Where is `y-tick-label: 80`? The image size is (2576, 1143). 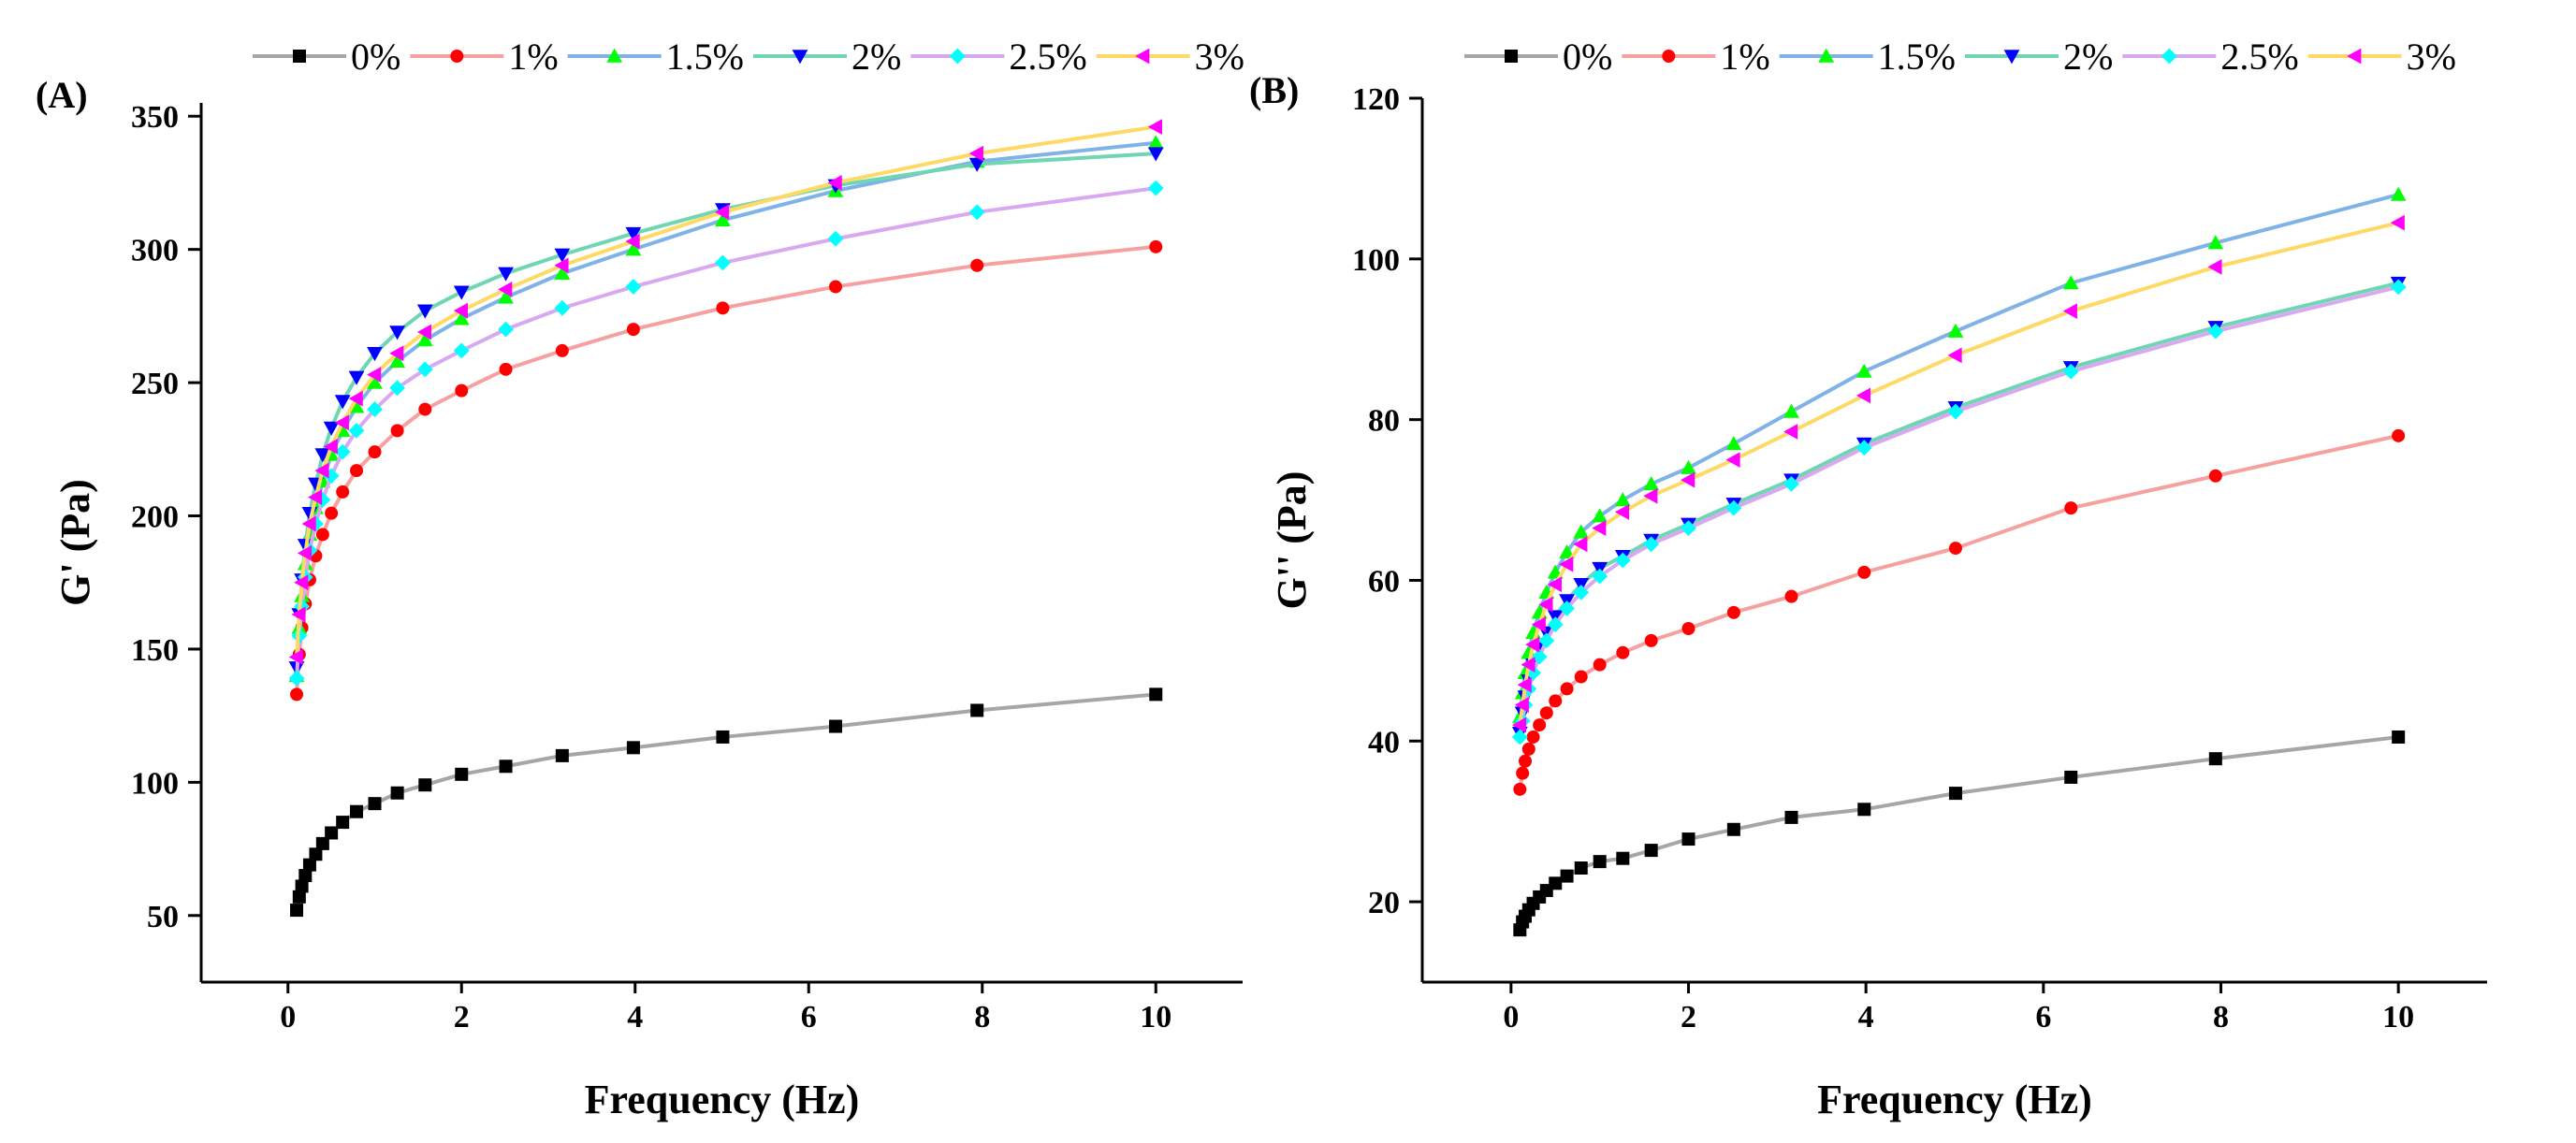 y-tick-label: 80 is located at coordinates (1384, 421).